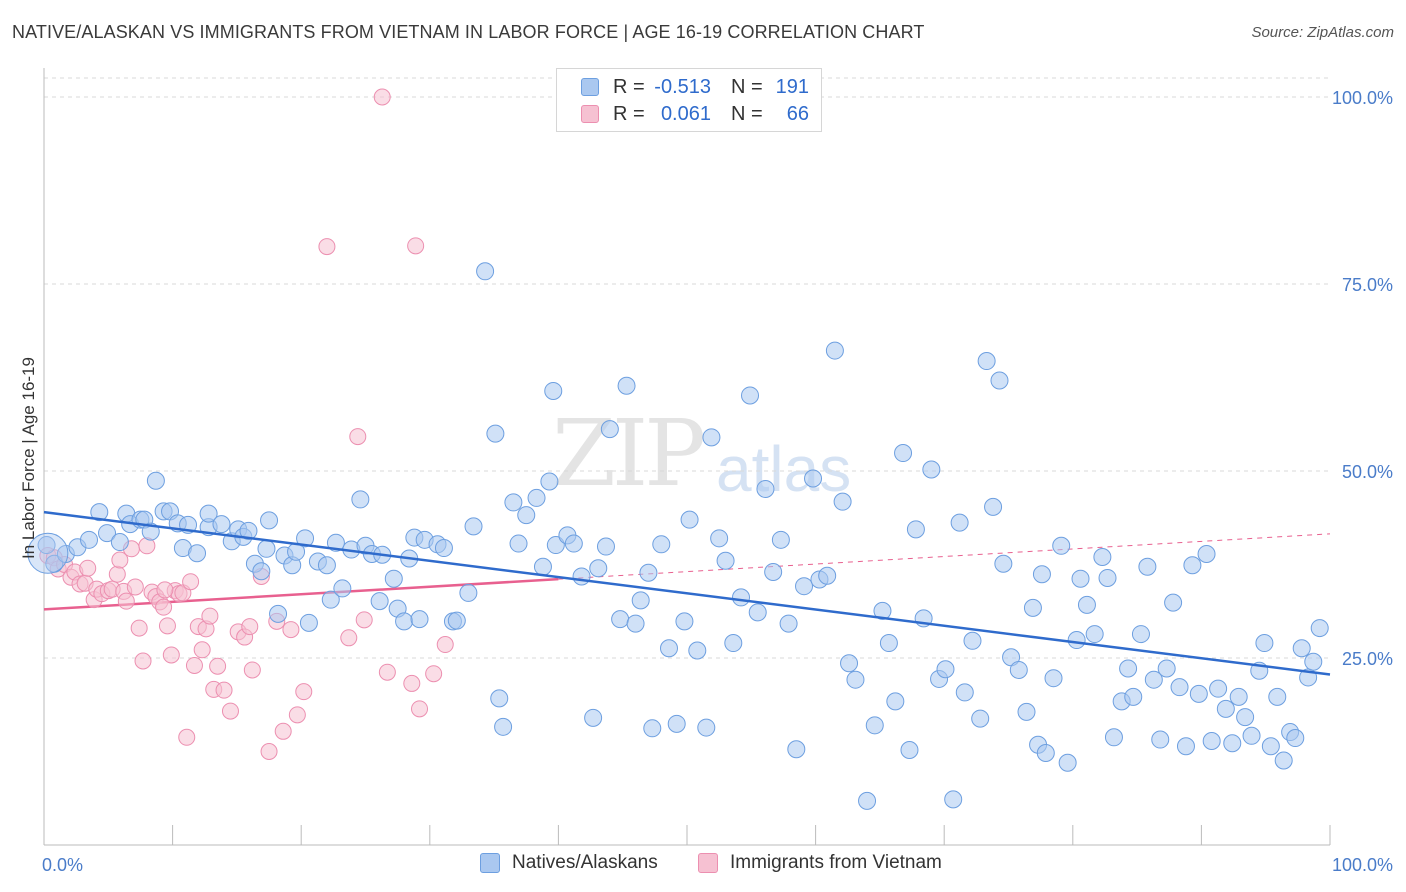 The image size is (1406, 892). I want to click on legend-n-value: 191, so click(792, 86).